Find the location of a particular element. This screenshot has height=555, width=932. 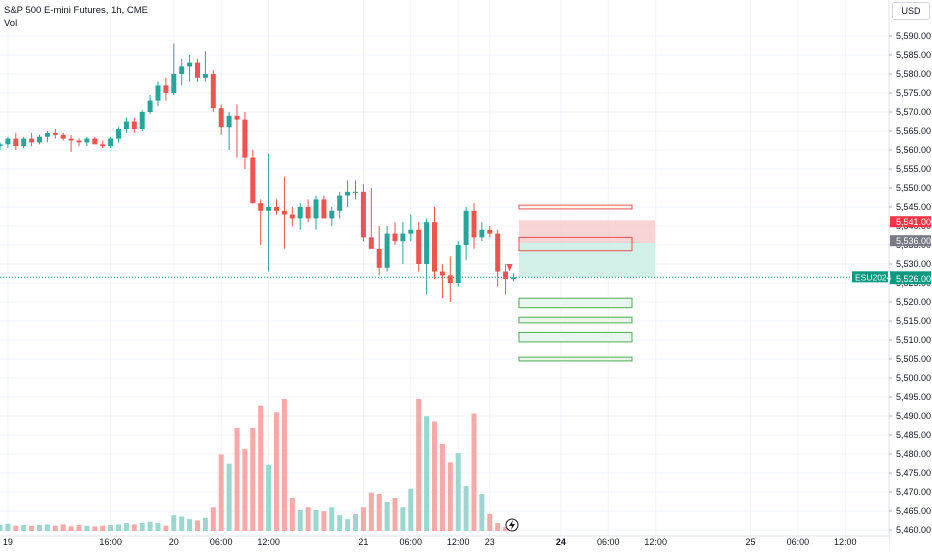

y-tick-label: 5,460.00 is located at coordinates (913, 530).